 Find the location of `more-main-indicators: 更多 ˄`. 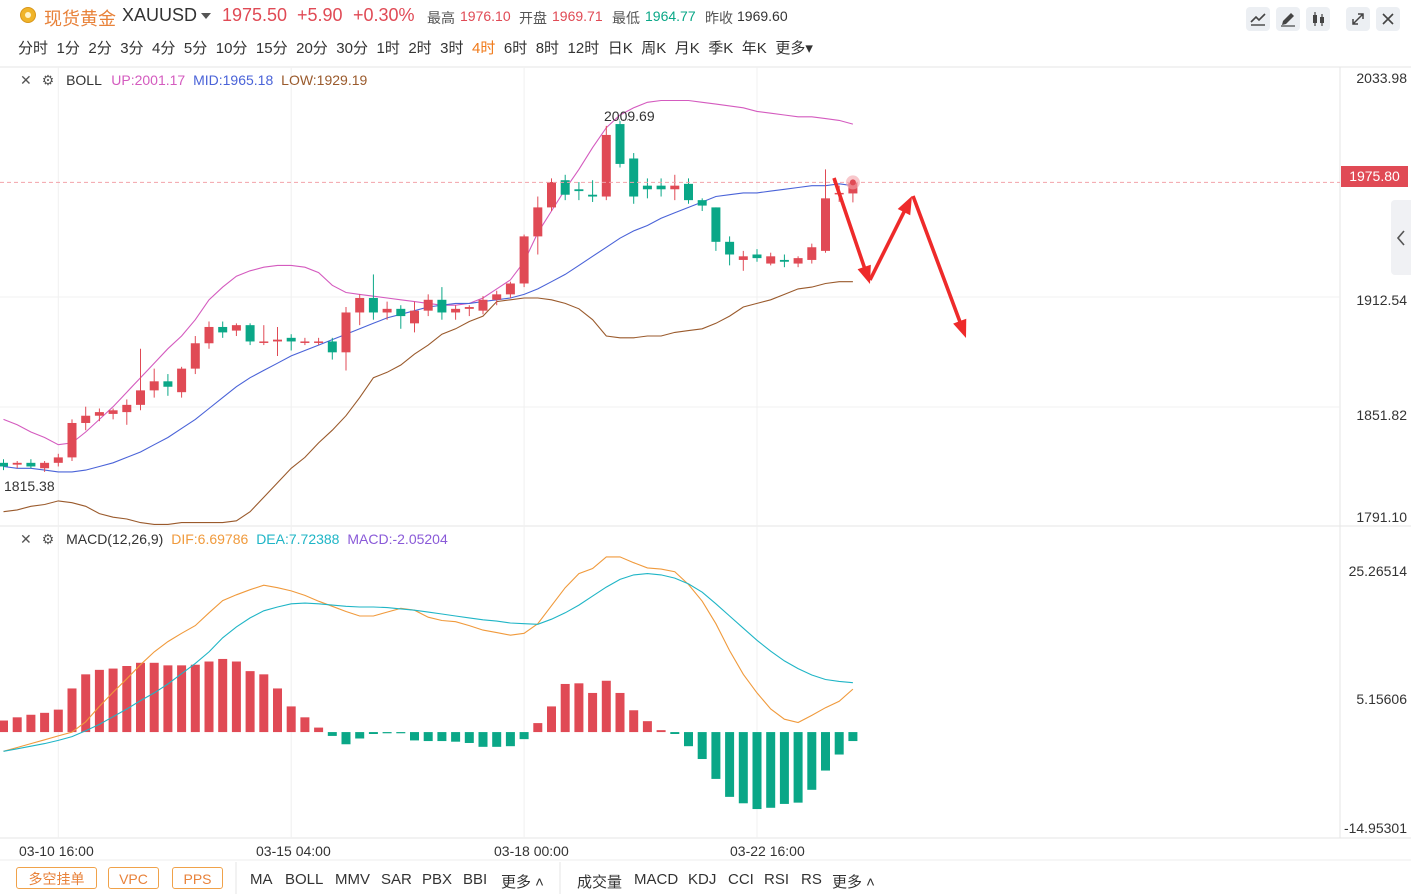

more-main-indicators: 更多 ˄ is located at coordinates (522, 882).